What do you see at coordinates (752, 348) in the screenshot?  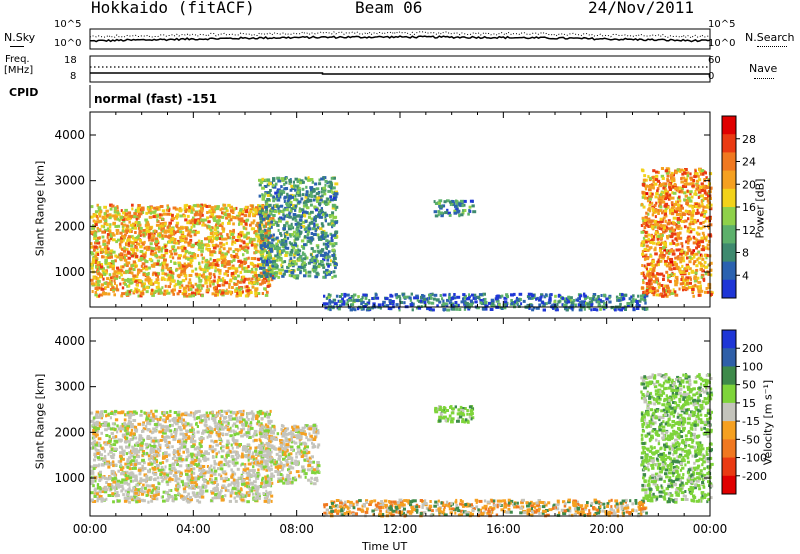 I see `colorbar-tick-label: 200` at bounding box center [752, 348].